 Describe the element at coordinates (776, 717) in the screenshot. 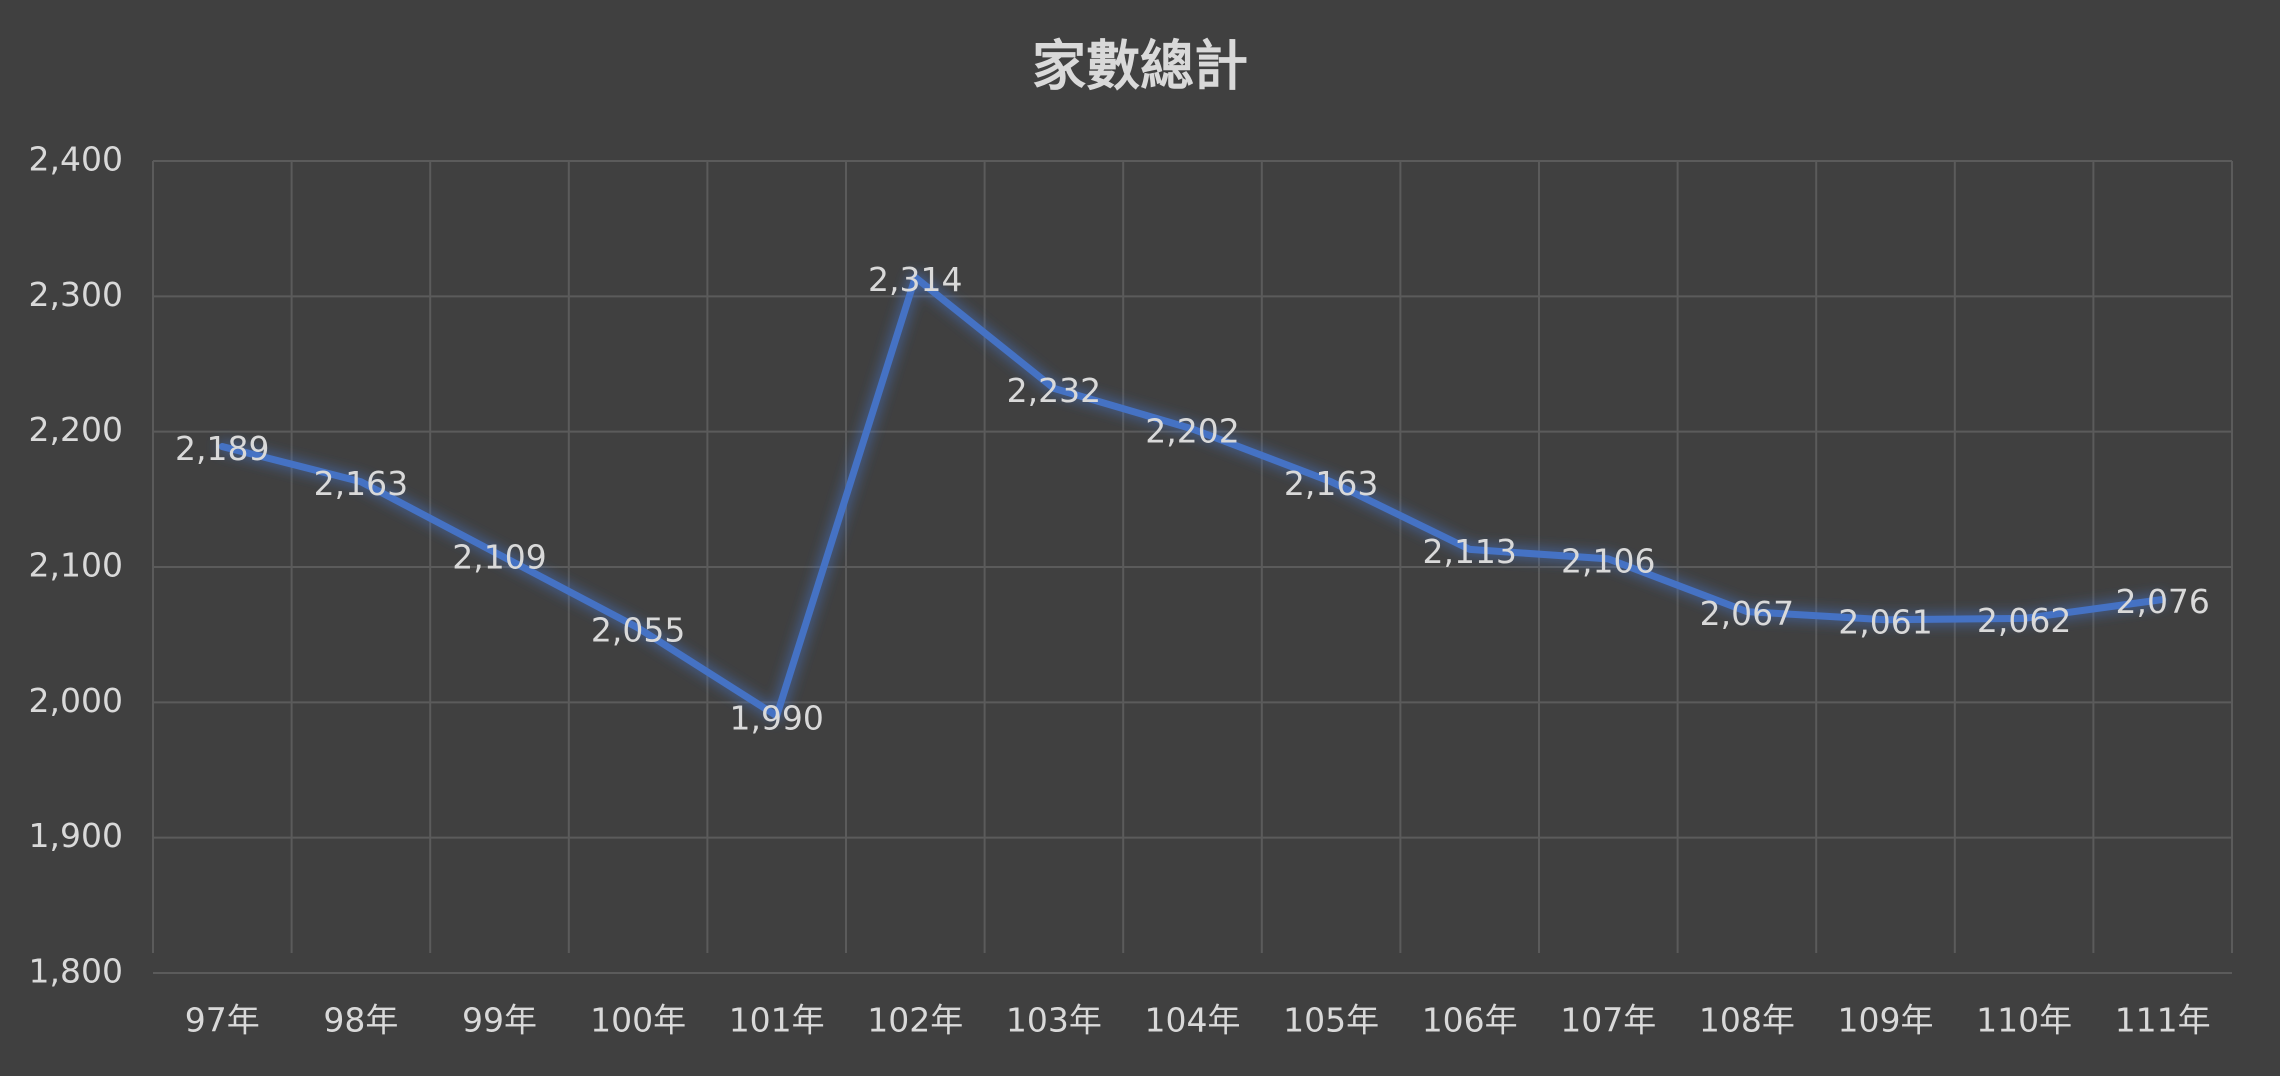

I see `data-label: 1,990` at that location.